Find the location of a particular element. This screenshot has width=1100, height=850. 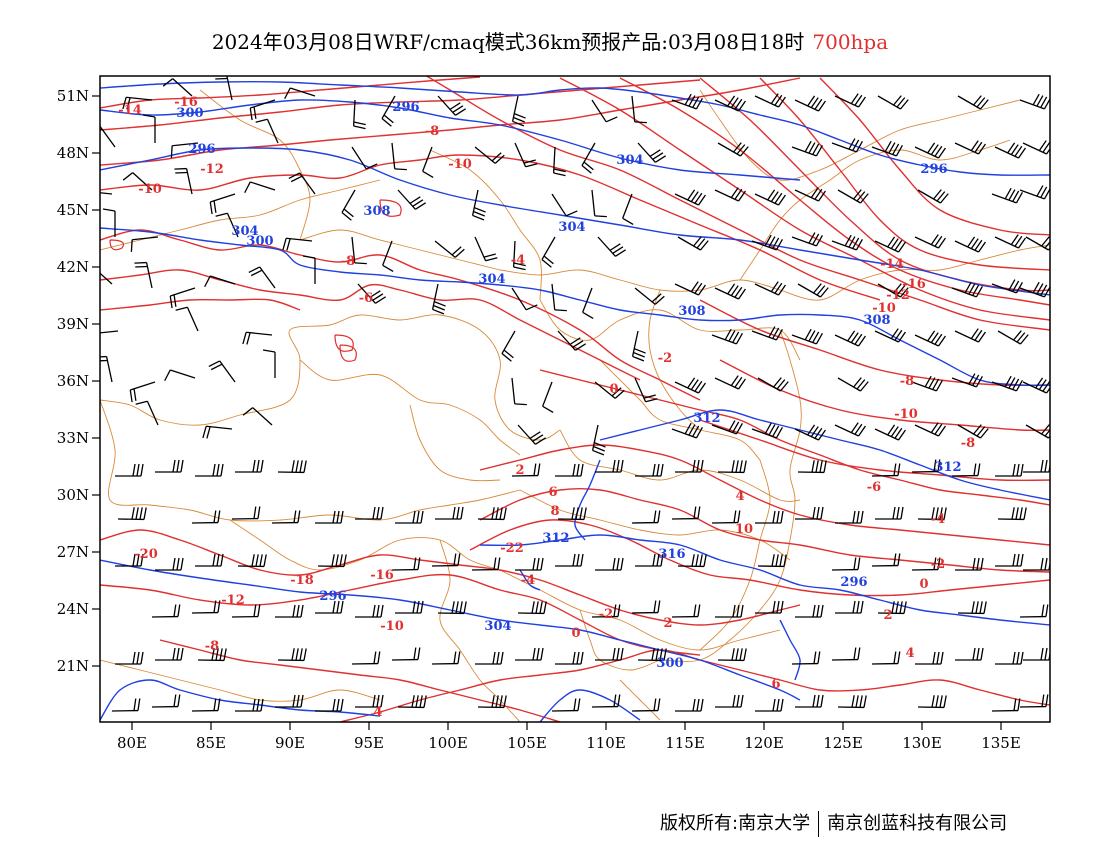

temperature-label: -2 is located at coordinates (665, 358).